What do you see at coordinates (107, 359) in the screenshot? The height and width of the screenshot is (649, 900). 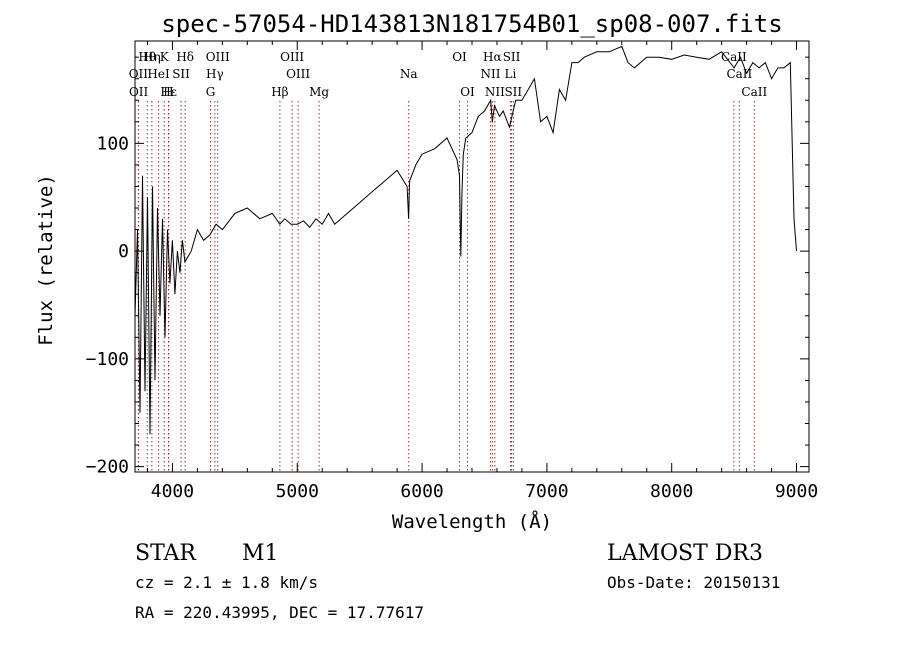 I see `y-tick-label: −100` at bounding box center [107, 359].